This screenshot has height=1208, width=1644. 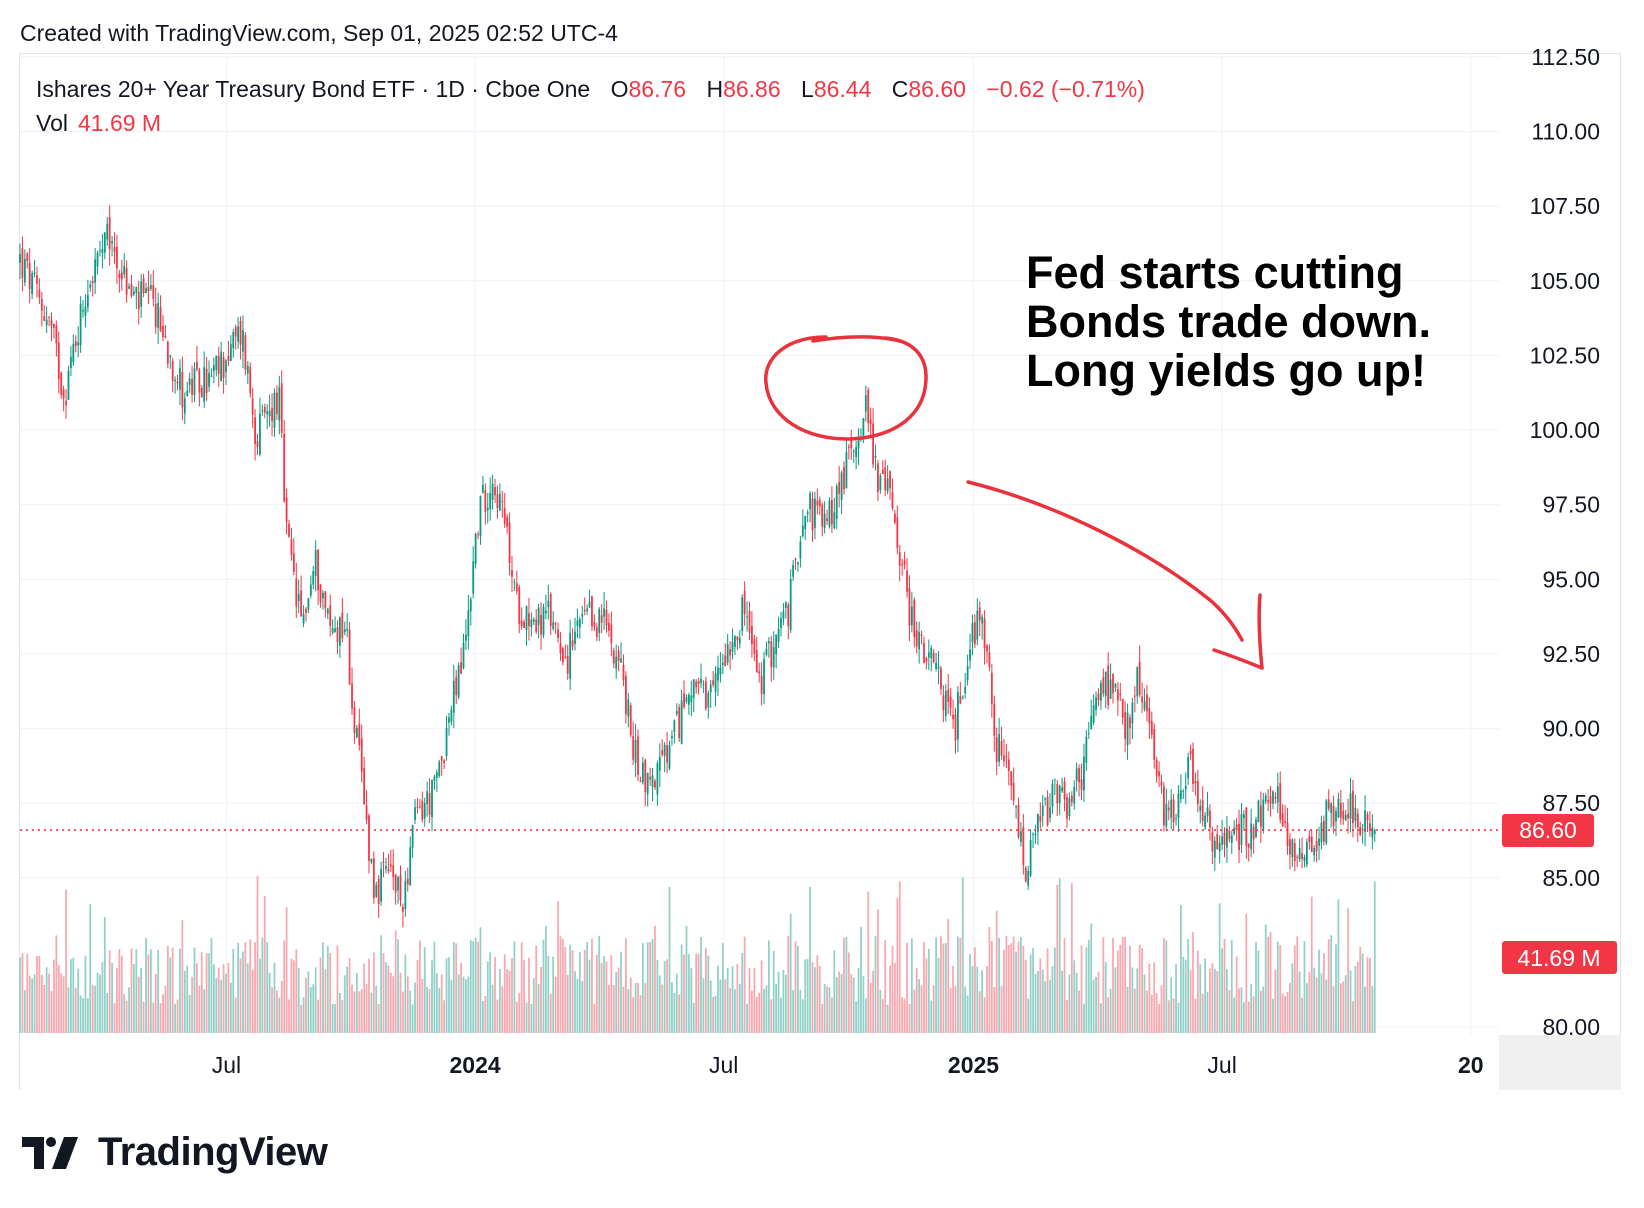 What do you see at coordinates (1548, 831) in the screenshot?
I see `last-price-tag: 86.60` at bounding box center [1548, 831].